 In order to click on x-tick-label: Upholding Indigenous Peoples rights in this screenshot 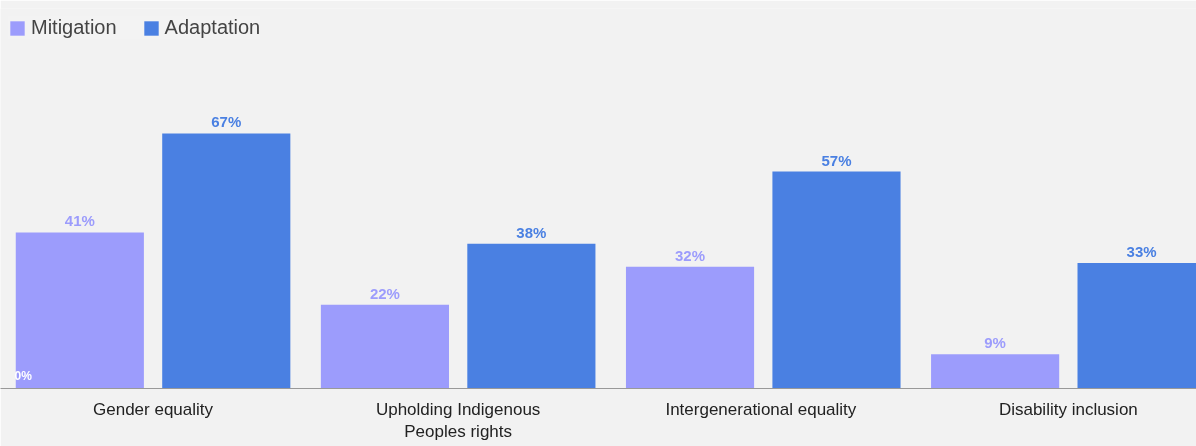, I will do `click(458, 420)`.